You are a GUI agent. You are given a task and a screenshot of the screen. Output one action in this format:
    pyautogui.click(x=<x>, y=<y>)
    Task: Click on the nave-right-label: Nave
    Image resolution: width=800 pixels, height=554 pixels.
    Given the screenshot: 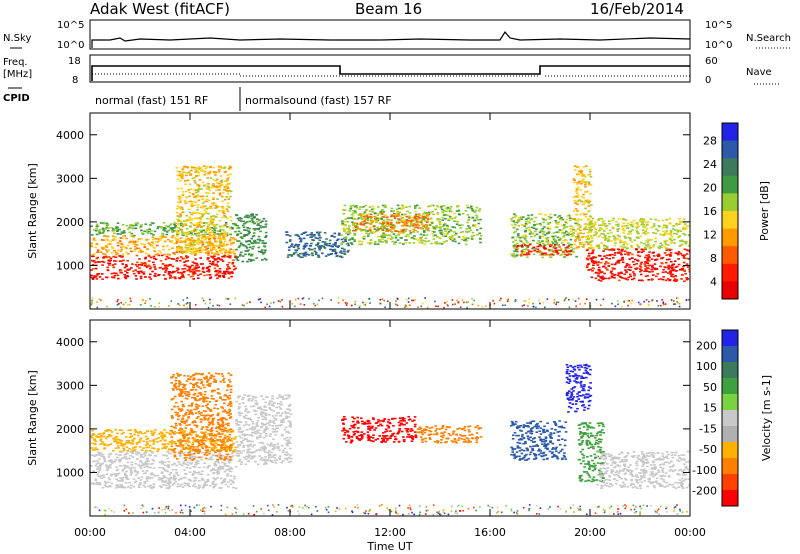 What is the action you would take?
    pyautogui.click(x=759, y=72)
    